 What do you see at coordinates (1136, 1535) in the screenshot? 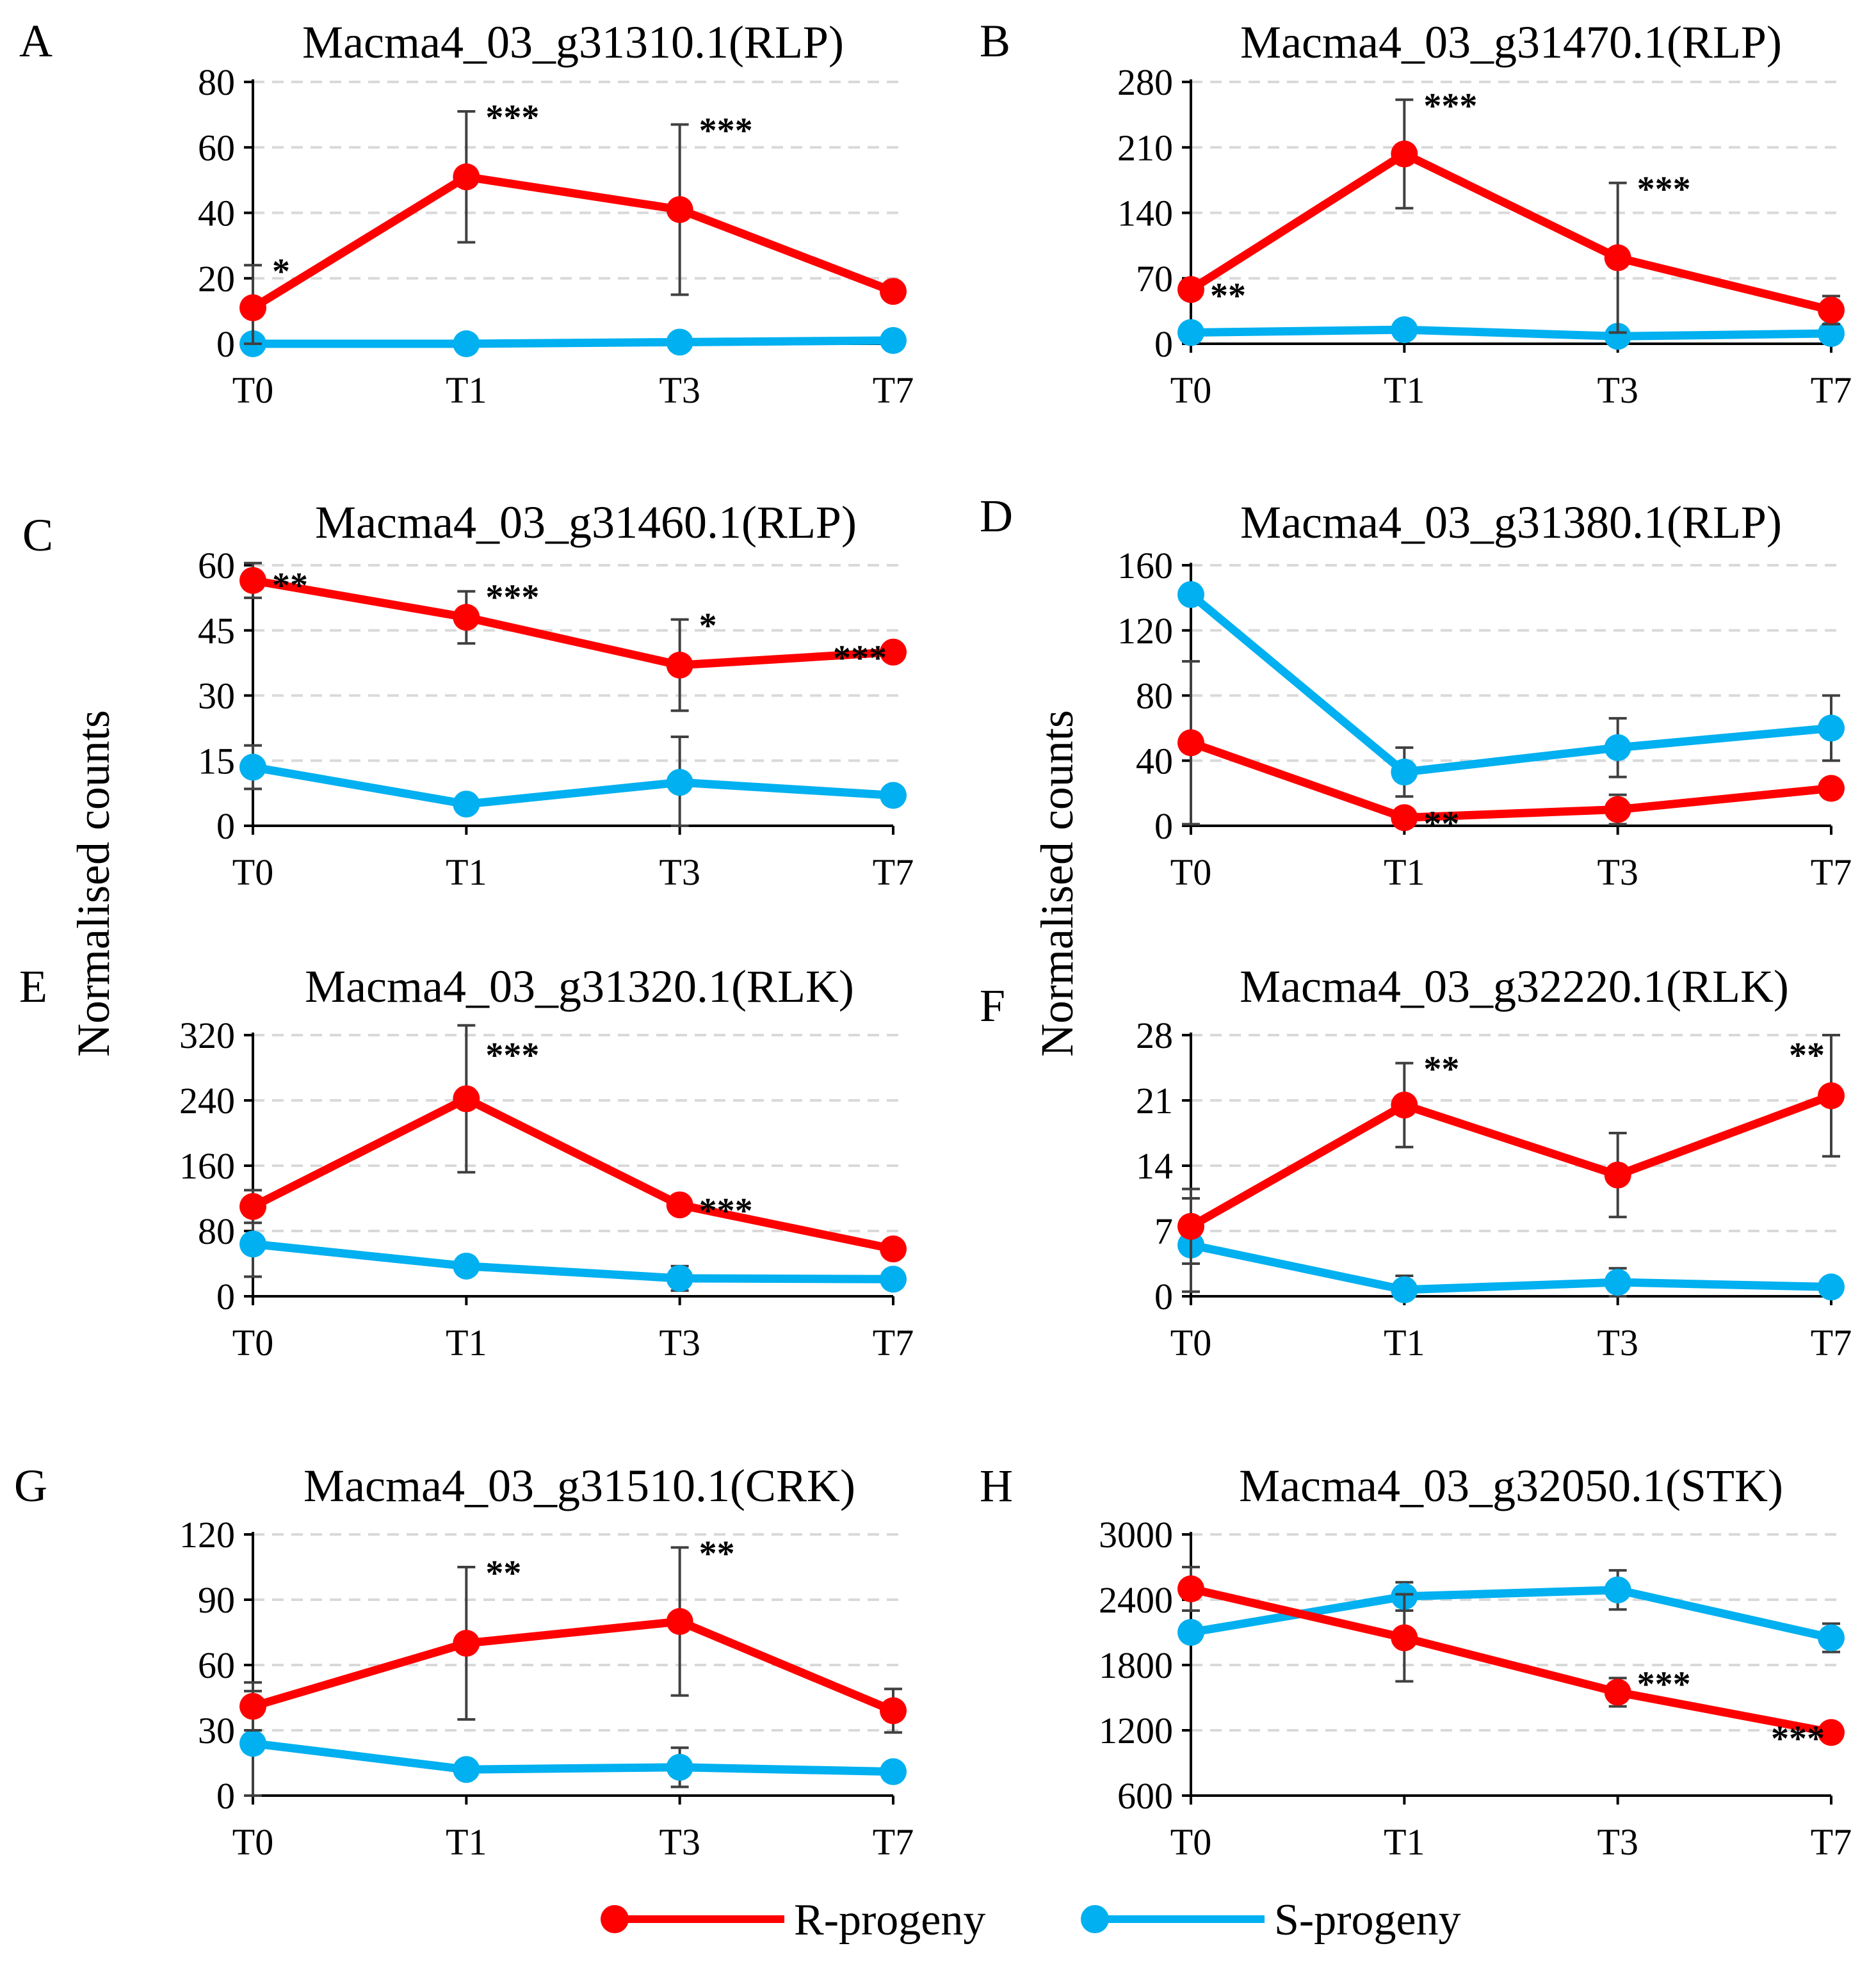
I see `y-tick-label: 3000` at bounding box center [1136, 1535].